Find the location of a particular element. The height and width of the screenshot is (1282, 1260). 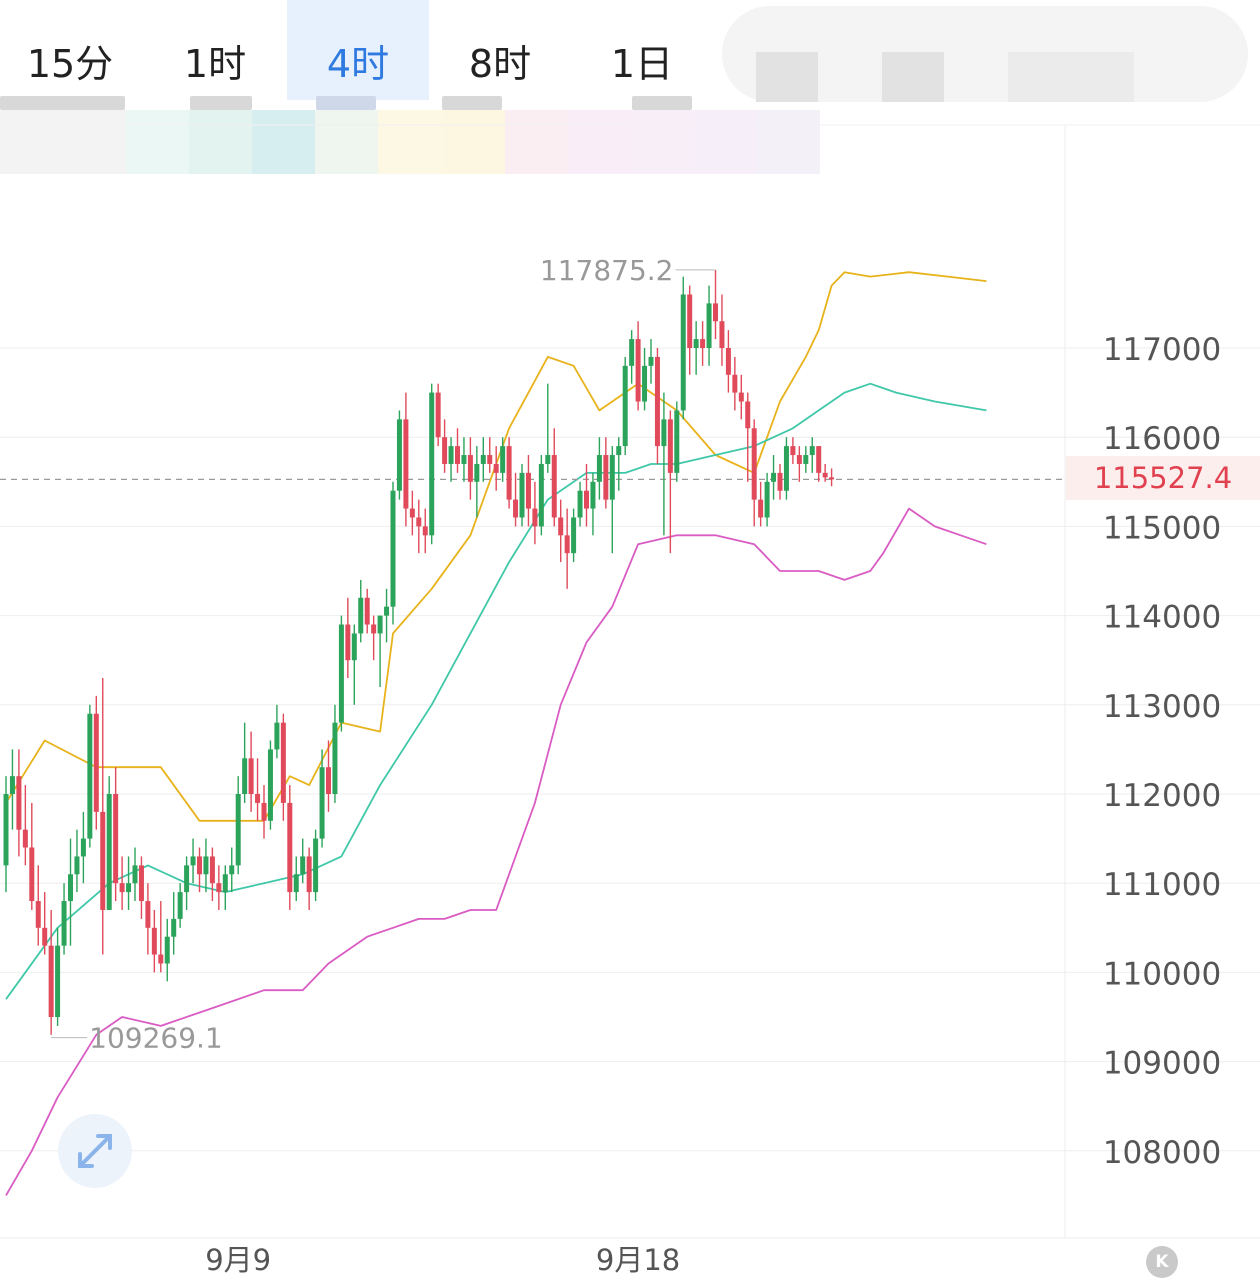

current-price-tag: 115527.4 is located at coordinates (1163, 478).